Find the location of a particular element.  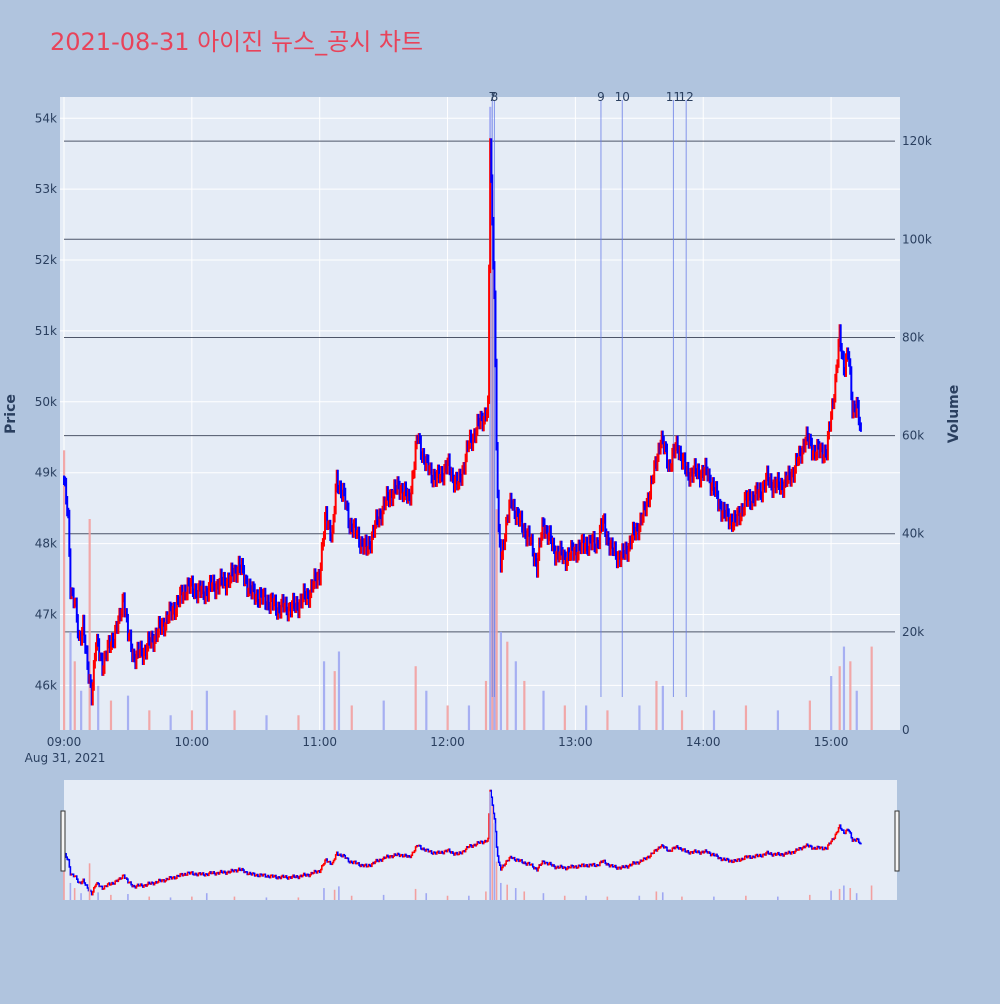

y2-tick-label: 100k is located at coordinates (917, 239).